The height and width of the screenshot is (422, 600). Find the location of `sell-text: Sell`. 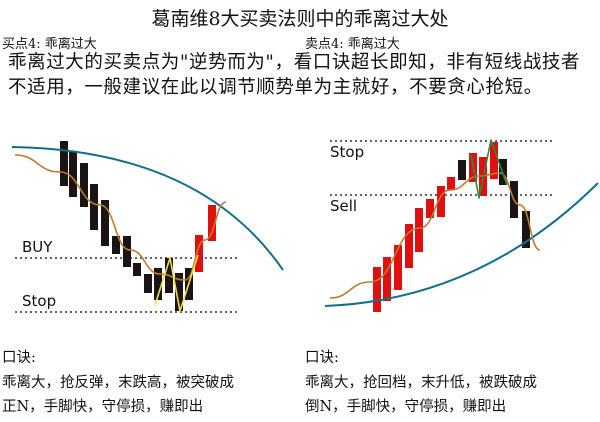

sell-text: Sell is located at coordinates (343, 206).